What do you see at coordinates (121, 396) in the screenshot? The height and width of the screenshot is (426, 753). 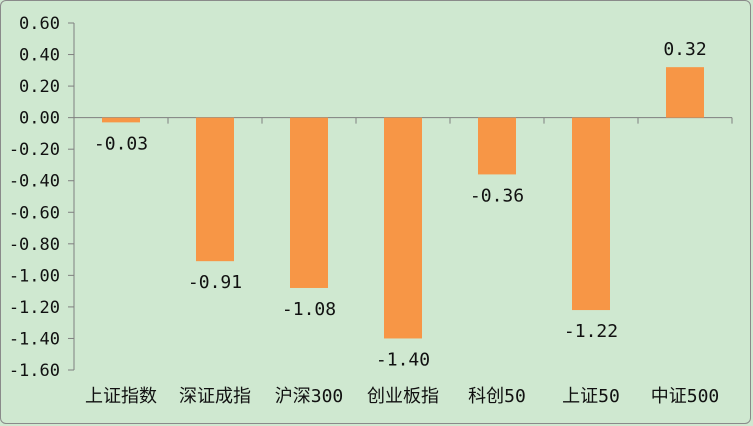 I see `category-label: 上证指数` at bounding box center [121, 396].